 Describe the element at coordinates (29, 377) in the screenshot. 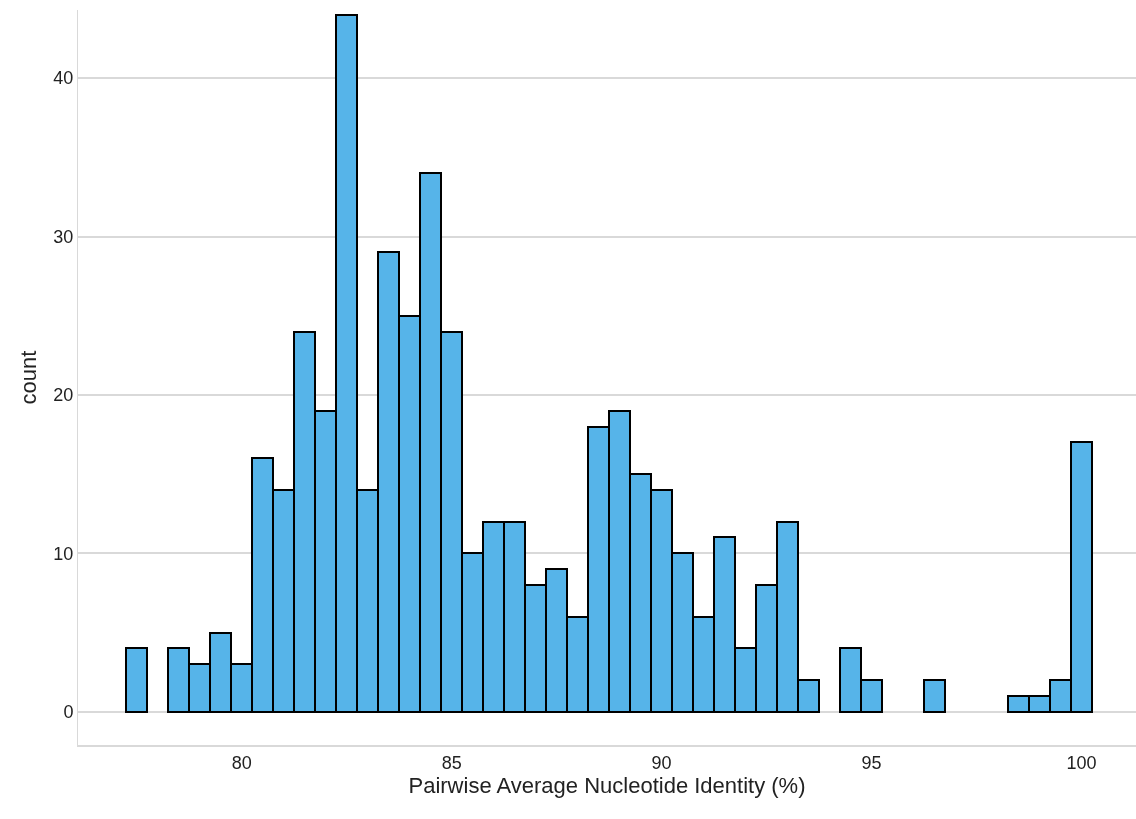

I see `y-axis-title: count` at that location.